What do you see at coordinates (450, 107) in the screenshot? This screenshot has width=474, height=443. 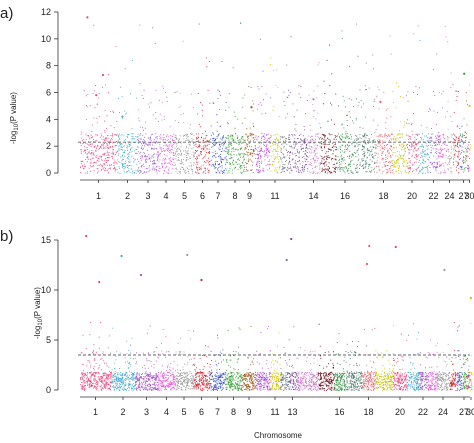 I see `chromosome-24-points` at bounding box center [450, 107].